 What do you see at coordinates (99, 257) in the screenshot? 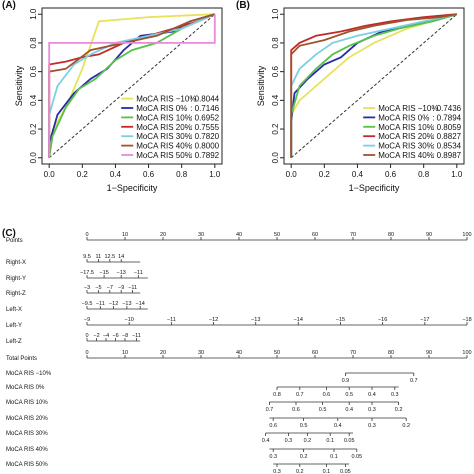
I see `nomogram-tick-label: 11` at bounding box center [99, 257].